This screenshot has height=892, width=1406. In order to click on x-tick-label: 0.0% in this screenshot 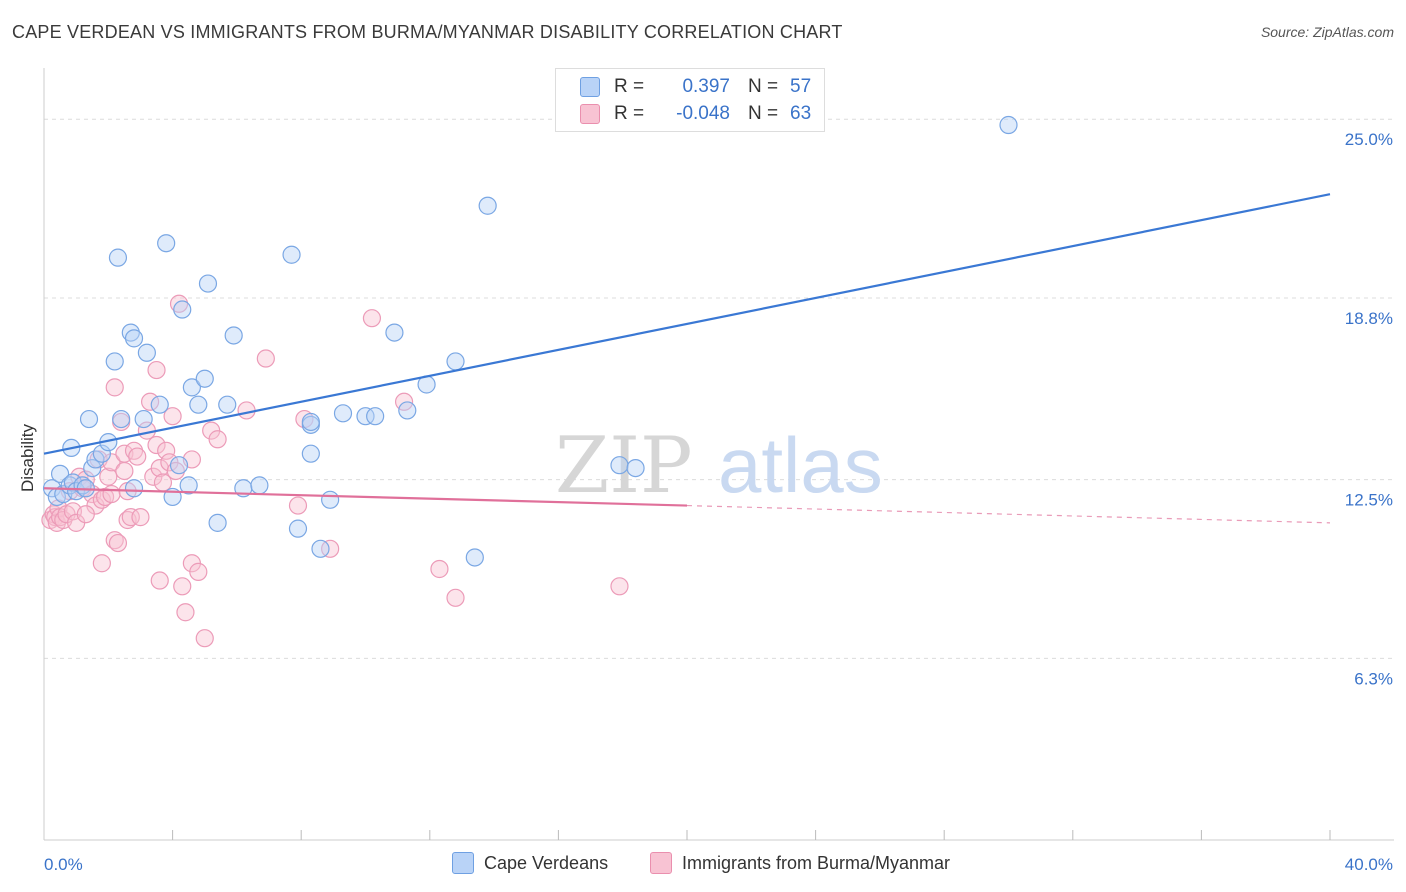, I will do `click(63, 864)`.